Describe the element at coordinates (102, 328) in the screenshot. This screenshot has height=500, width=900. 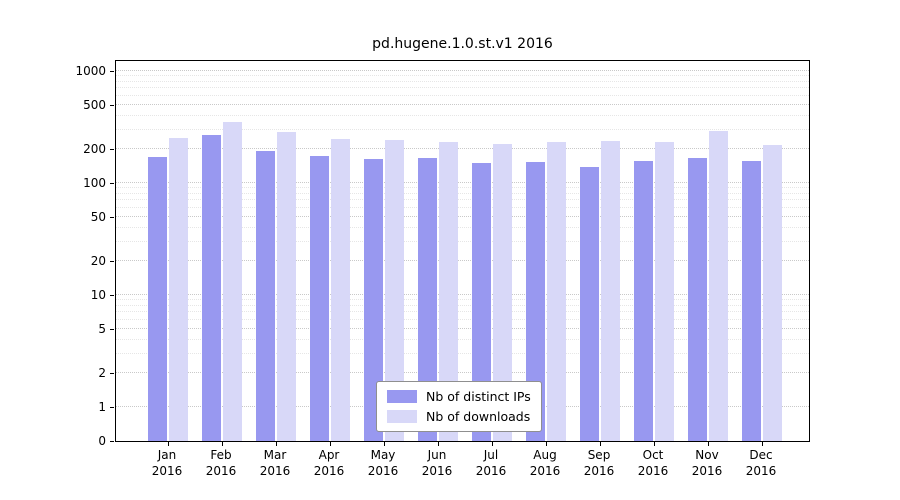
I see `y-tick-label: 5` at that location.